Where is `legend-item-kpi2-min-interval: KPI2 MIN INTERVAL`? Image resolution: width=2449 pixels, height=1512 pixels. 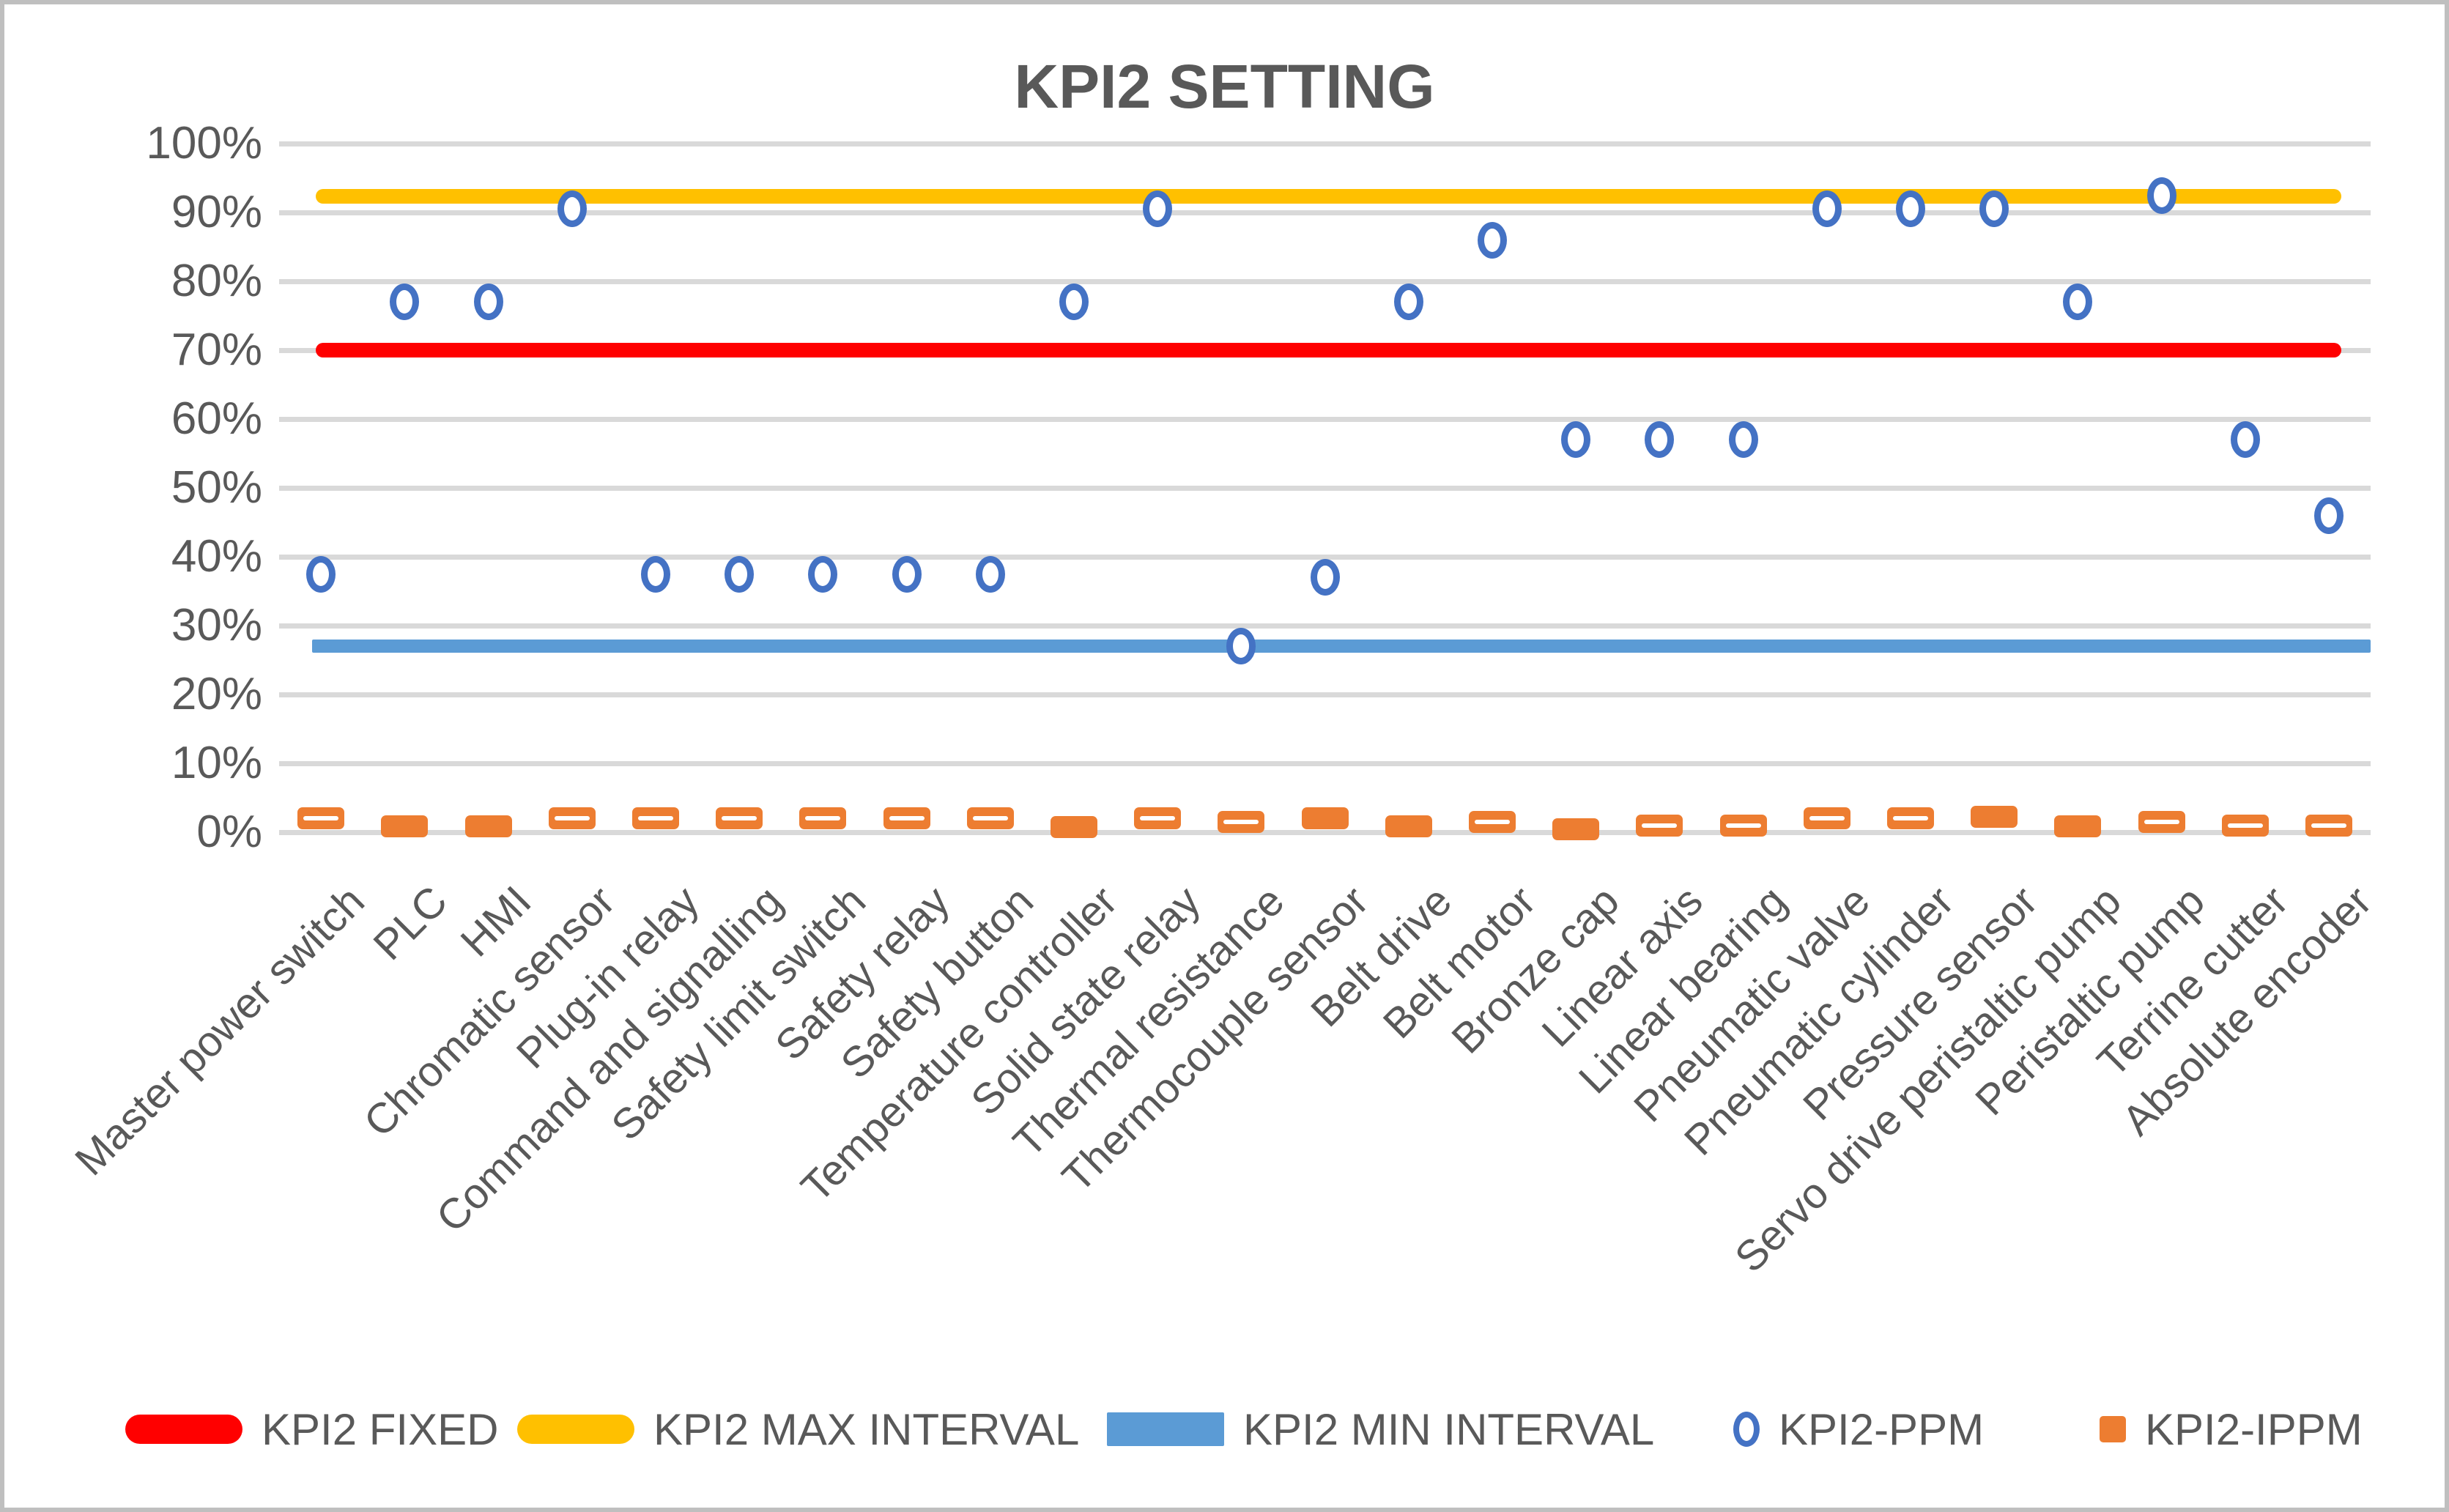
legend-item-kpi2-min-interval: KPI2 MIN INTERVAL is located at coordinates (1380, 1429).